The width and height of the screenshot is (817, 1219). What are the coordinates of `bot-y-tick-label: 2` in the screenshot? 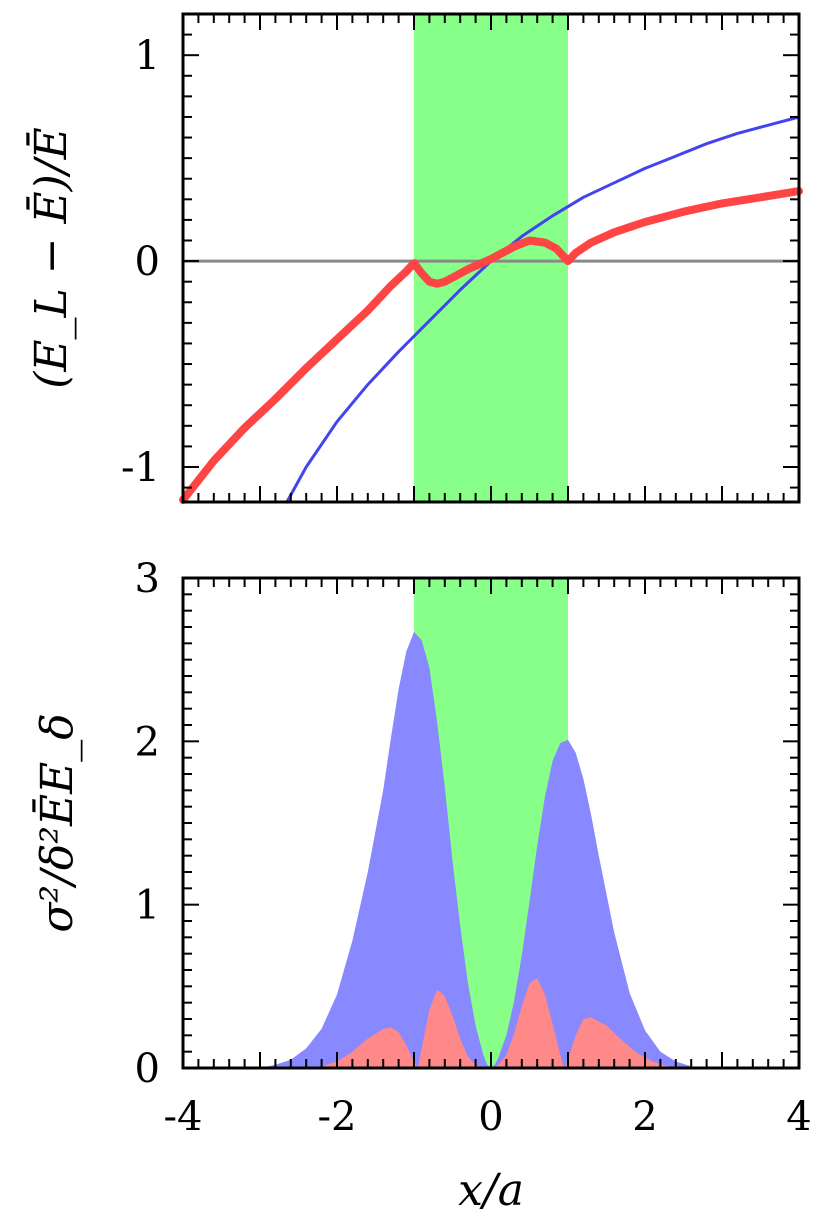 It's located at (147, 742).